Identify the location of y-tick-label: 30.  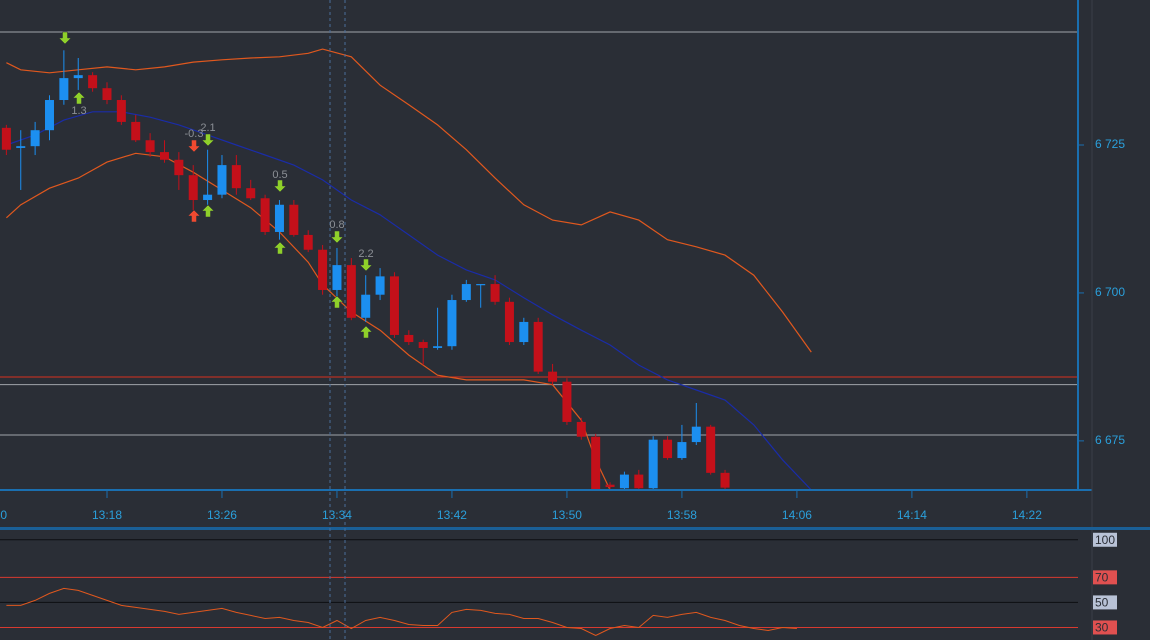
(1102, 628).